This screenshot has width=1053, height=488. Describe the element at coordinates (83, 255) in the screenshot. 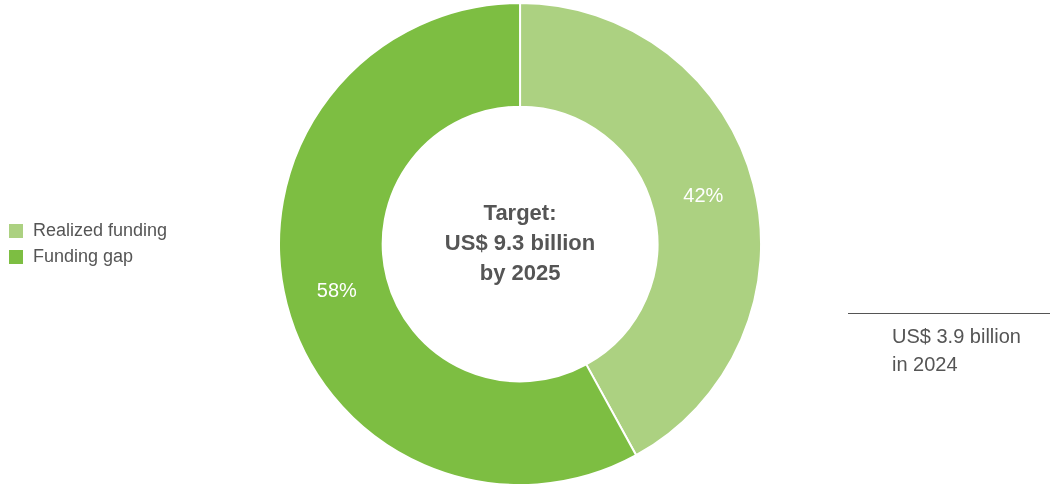

I see `legend-label: Funding gap` at that location.